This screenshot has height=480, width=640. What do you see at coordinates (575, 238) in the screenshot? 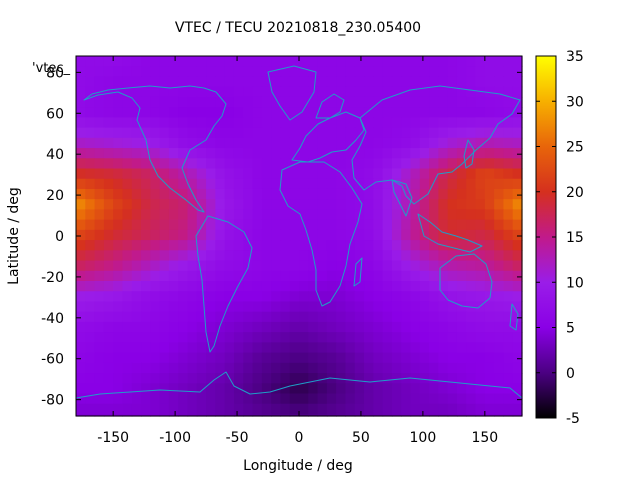
I see `colorbar-tick-label: 15` at bounding box center [575, 238].